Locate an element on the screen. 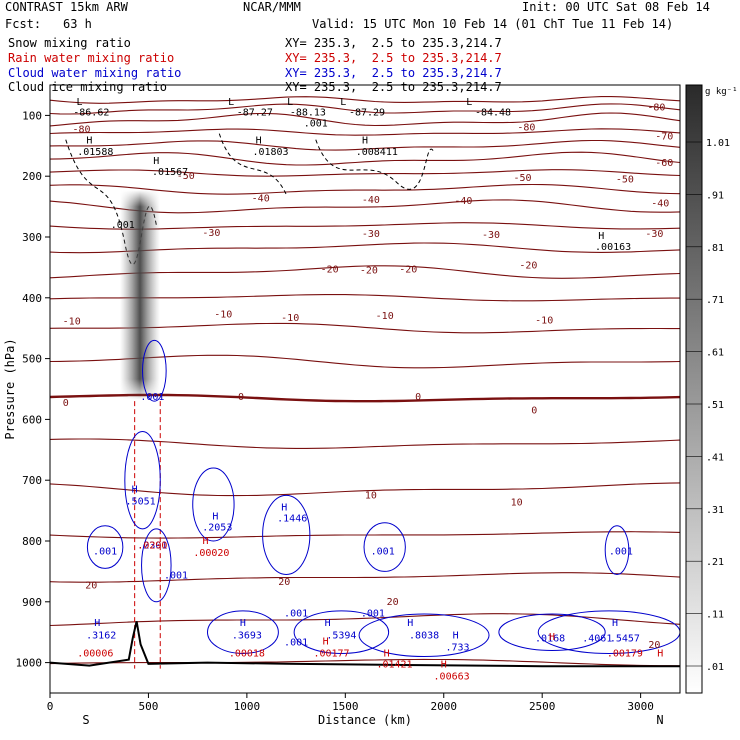 Image resolution: width=740 pixels, height=740 pixels. legend-rain-name: Rain water mixing ratio is located at coordinates (91, 58).